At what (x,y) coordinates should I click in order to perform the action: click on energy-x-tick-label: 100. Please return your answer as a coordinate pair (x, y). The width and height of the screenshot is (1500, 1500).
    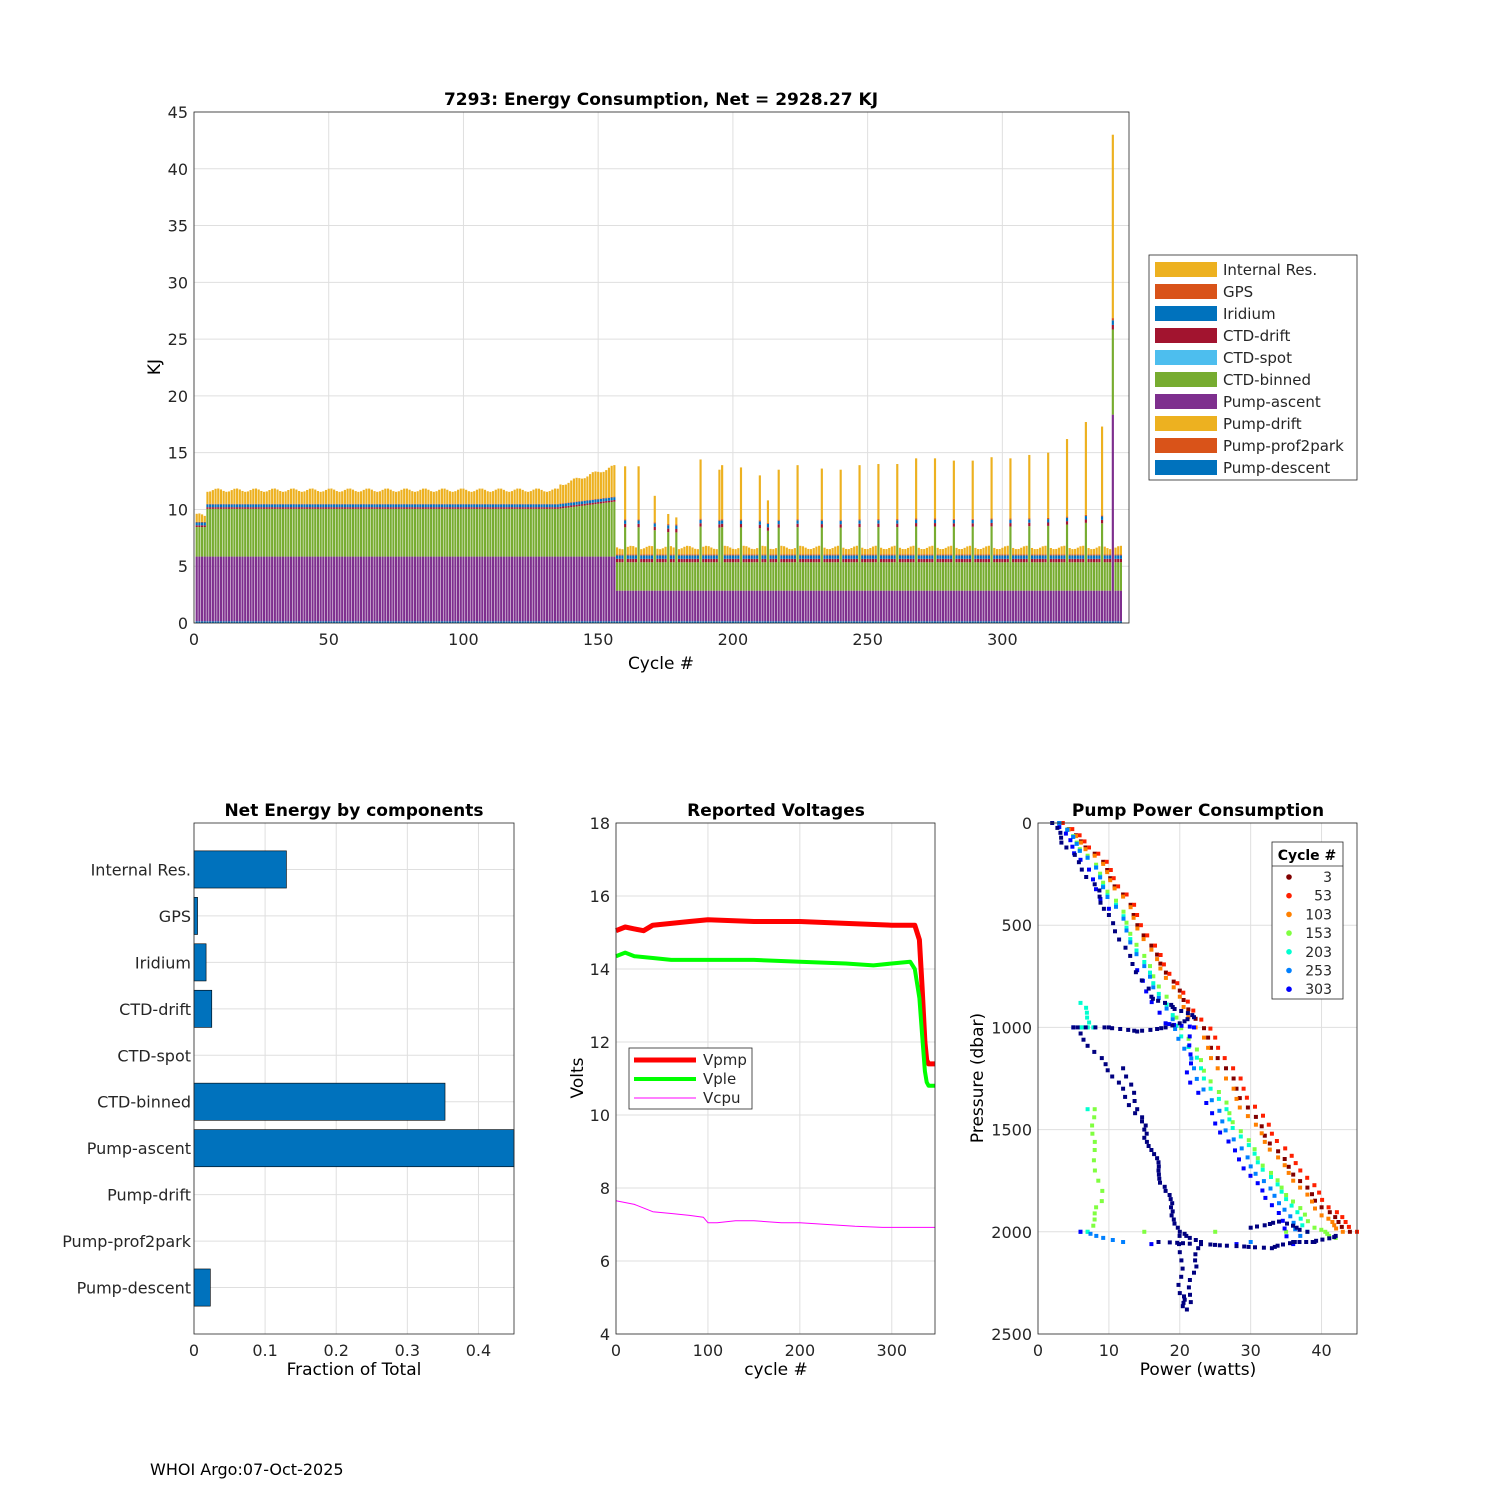
    Looking at the image, I should click on (463, 639).